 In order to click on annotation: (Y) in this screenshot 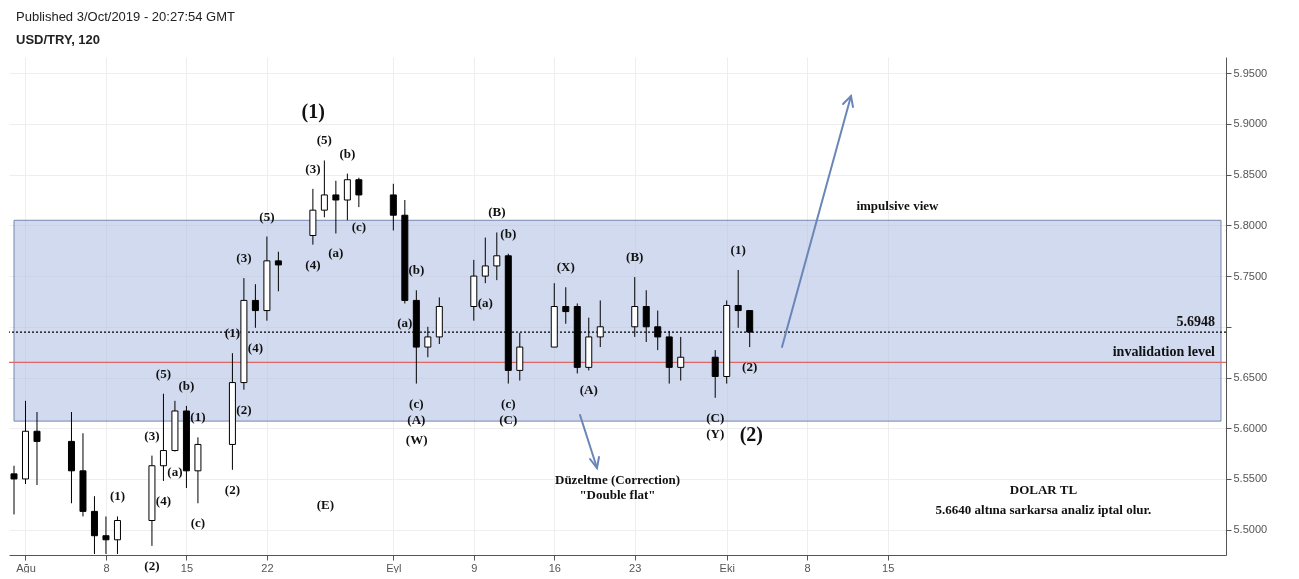, I will do `click(715, 433)`.